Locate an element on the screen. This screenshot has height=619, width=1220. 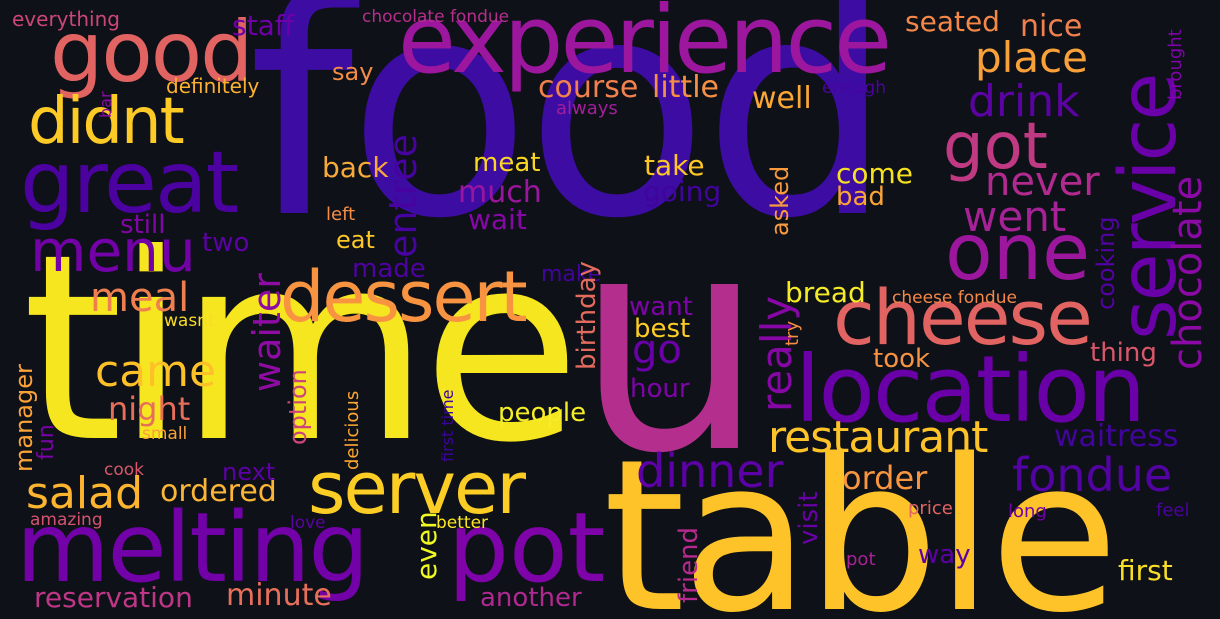
word-way: way is located at coordinates (944, 555).